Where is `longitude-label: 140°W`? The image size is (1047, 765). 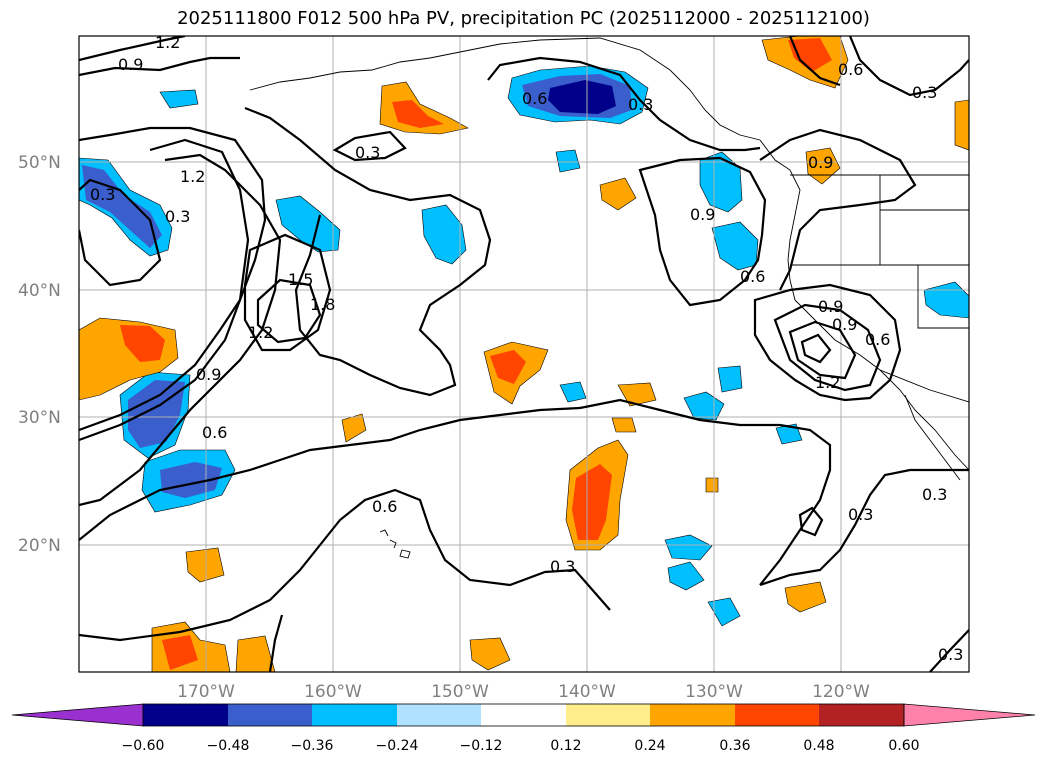
longitude-label: 140°W is located at coordinates (587, 692).